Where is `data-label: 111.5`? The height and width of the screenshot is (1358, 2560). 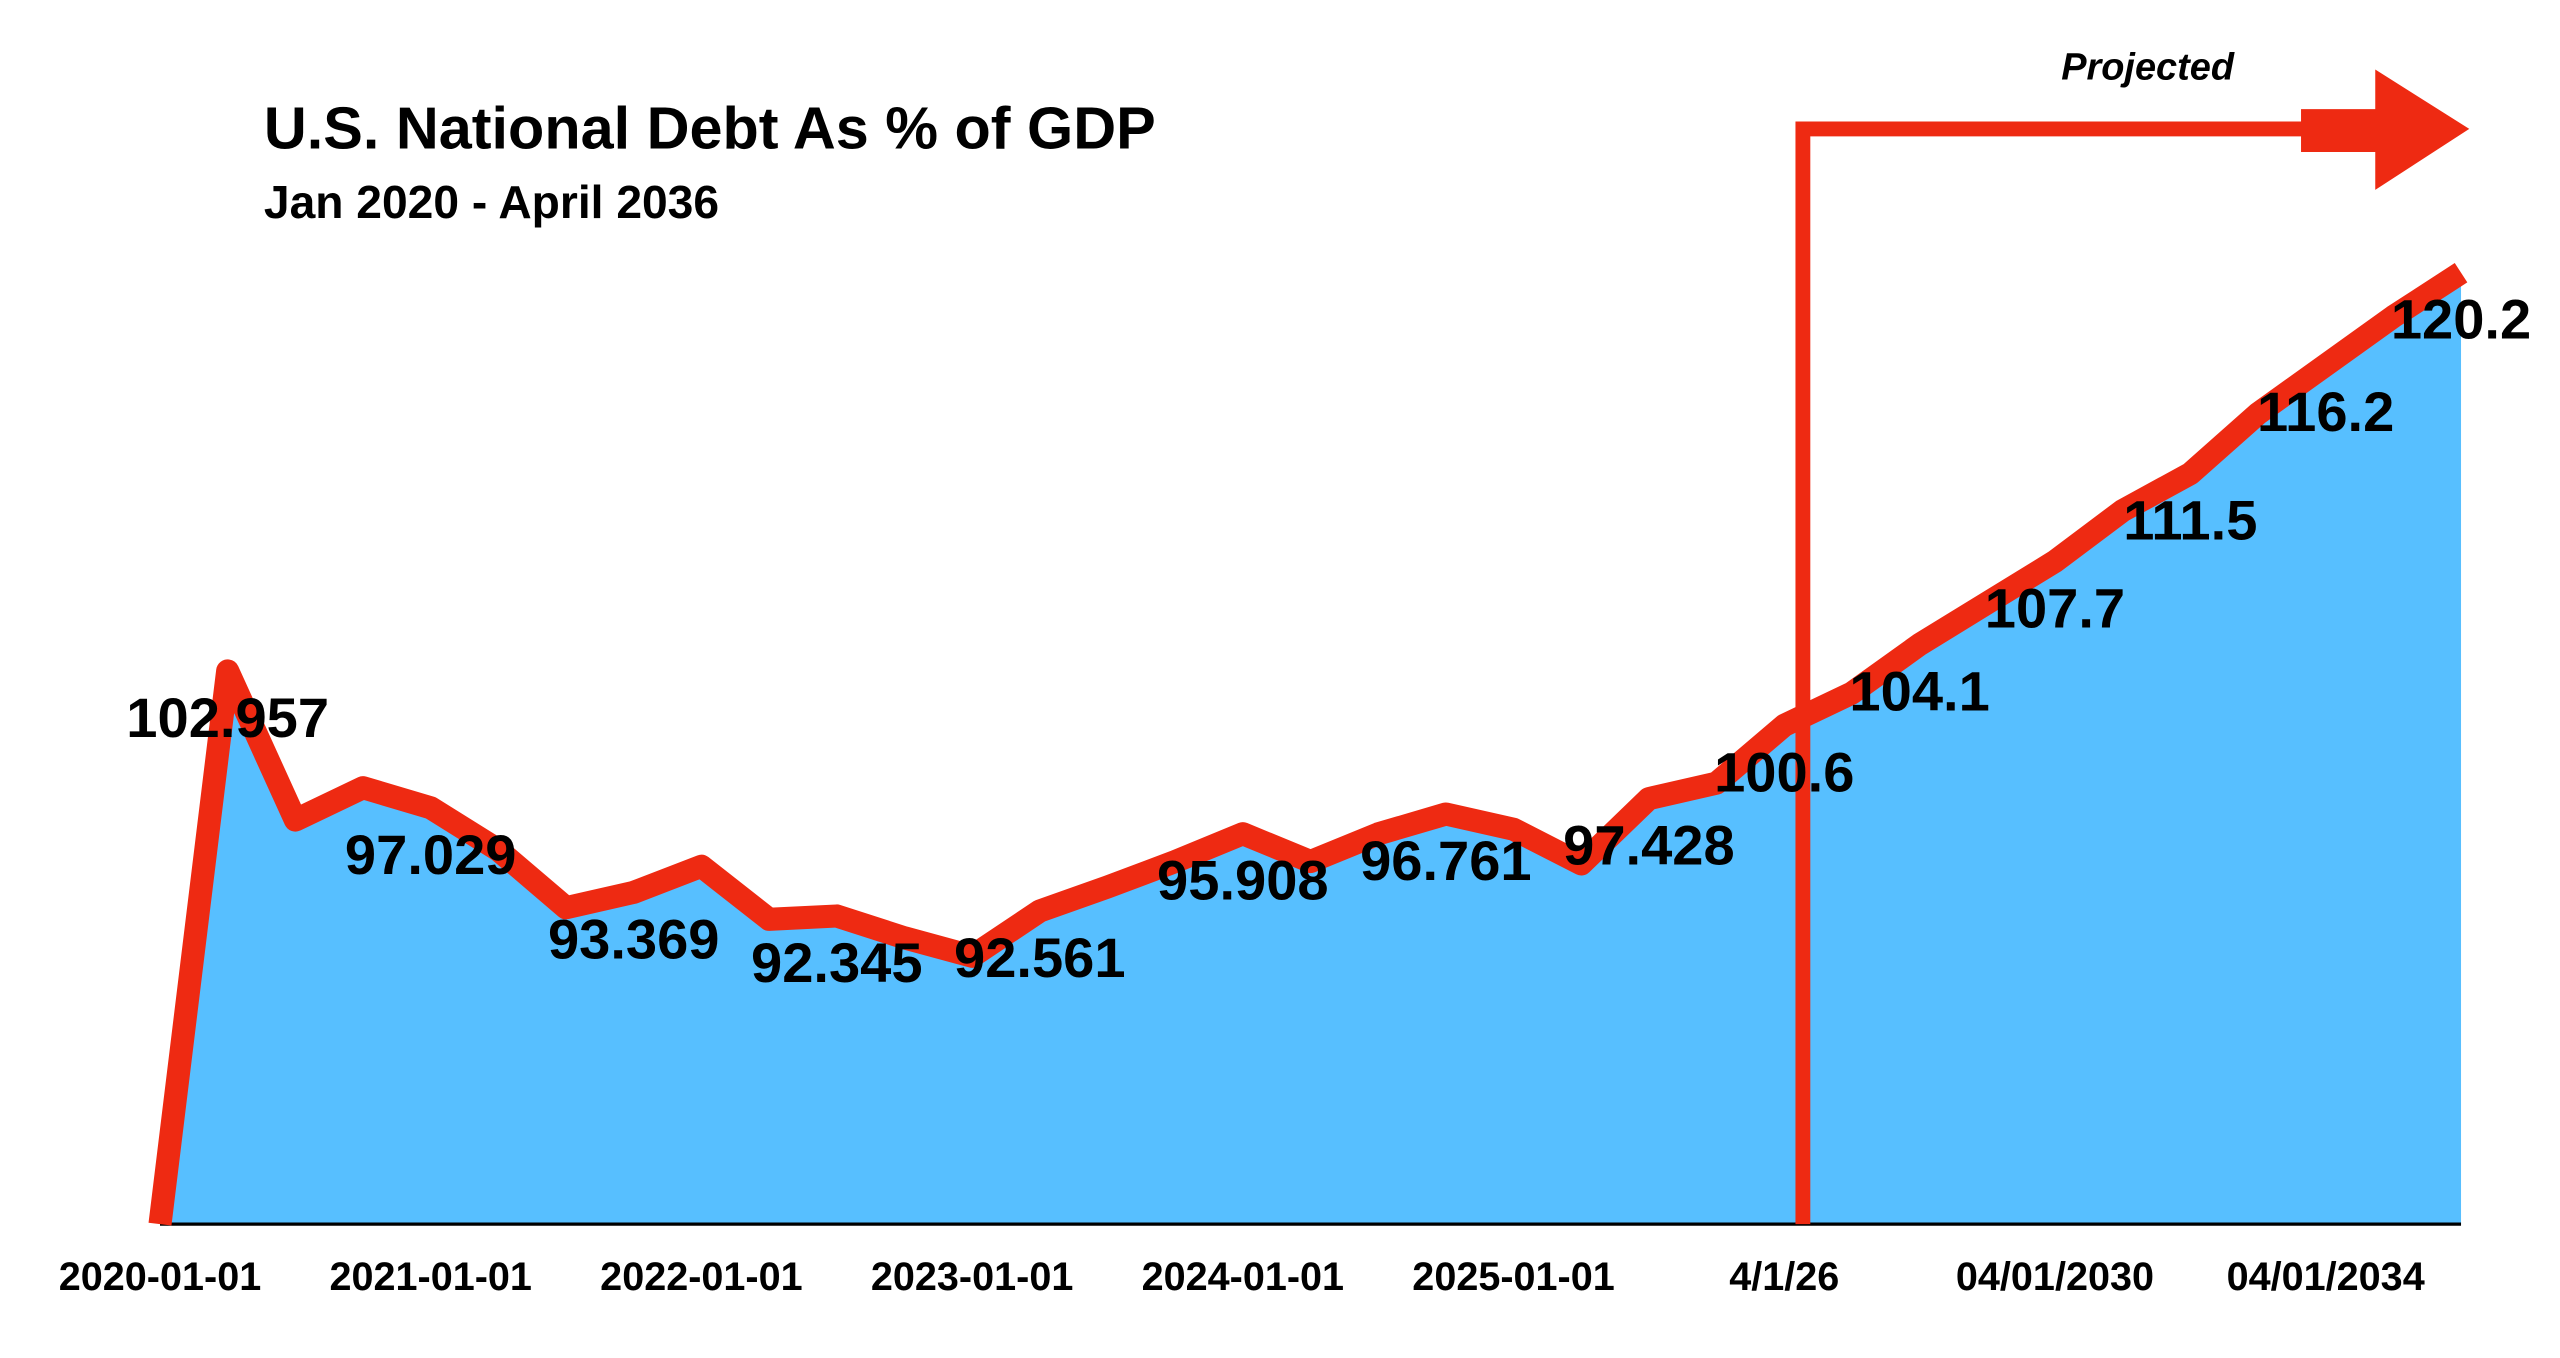
data-label: 111.5 is located at coordinates (2190, 520).